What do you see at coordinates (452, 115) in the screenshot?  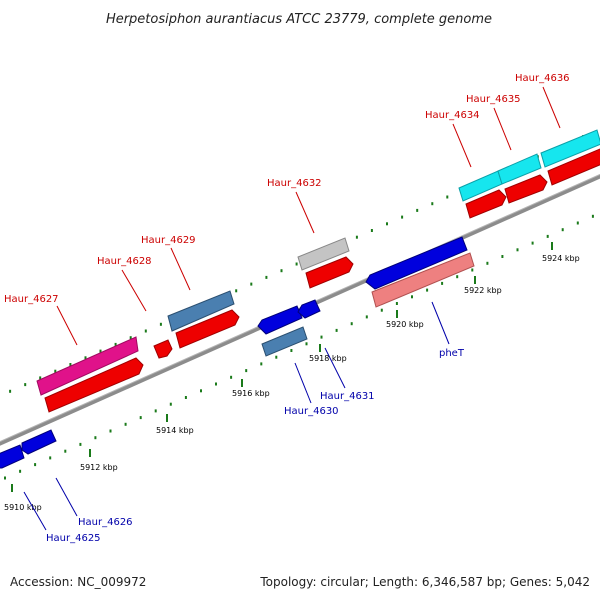 I see `label-haur-4634: Haur_4634` at bounding box center [452, 115].